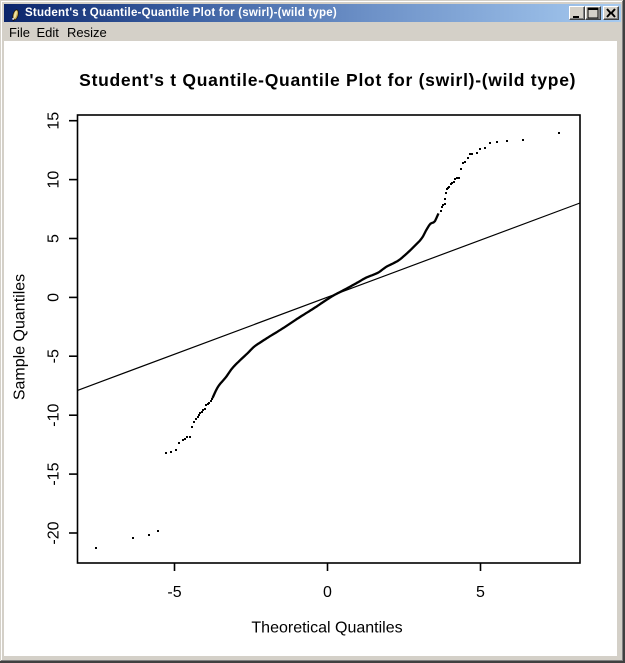 Image resolution: width=625 pixels, height=663 pixels. What do you see at coordinates (54, 532) in the screenshot?
I see `svg-text: -20` at bounding box center [54, 532].